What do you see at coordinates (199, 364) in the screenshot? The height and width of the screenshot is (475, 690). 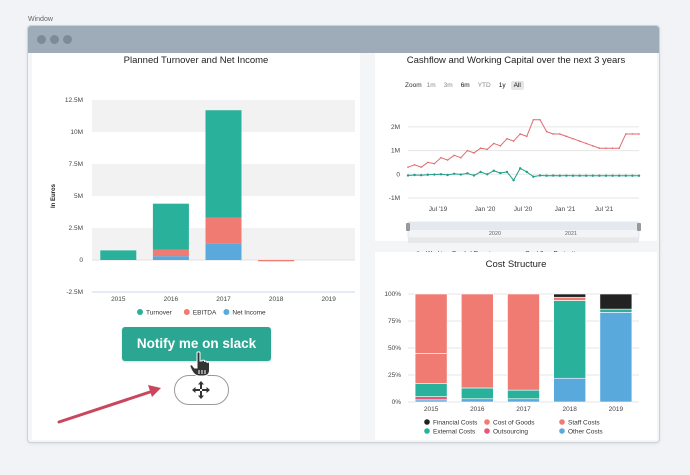 I see `hand-pointer-icon` at bounding box center [199, 364].